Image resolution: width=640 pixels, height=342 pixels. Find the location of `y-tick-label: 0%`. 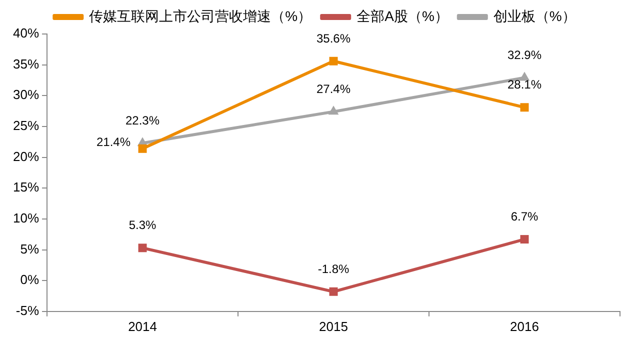

y-tick-label: 0% is located at coordinates (30, 280).